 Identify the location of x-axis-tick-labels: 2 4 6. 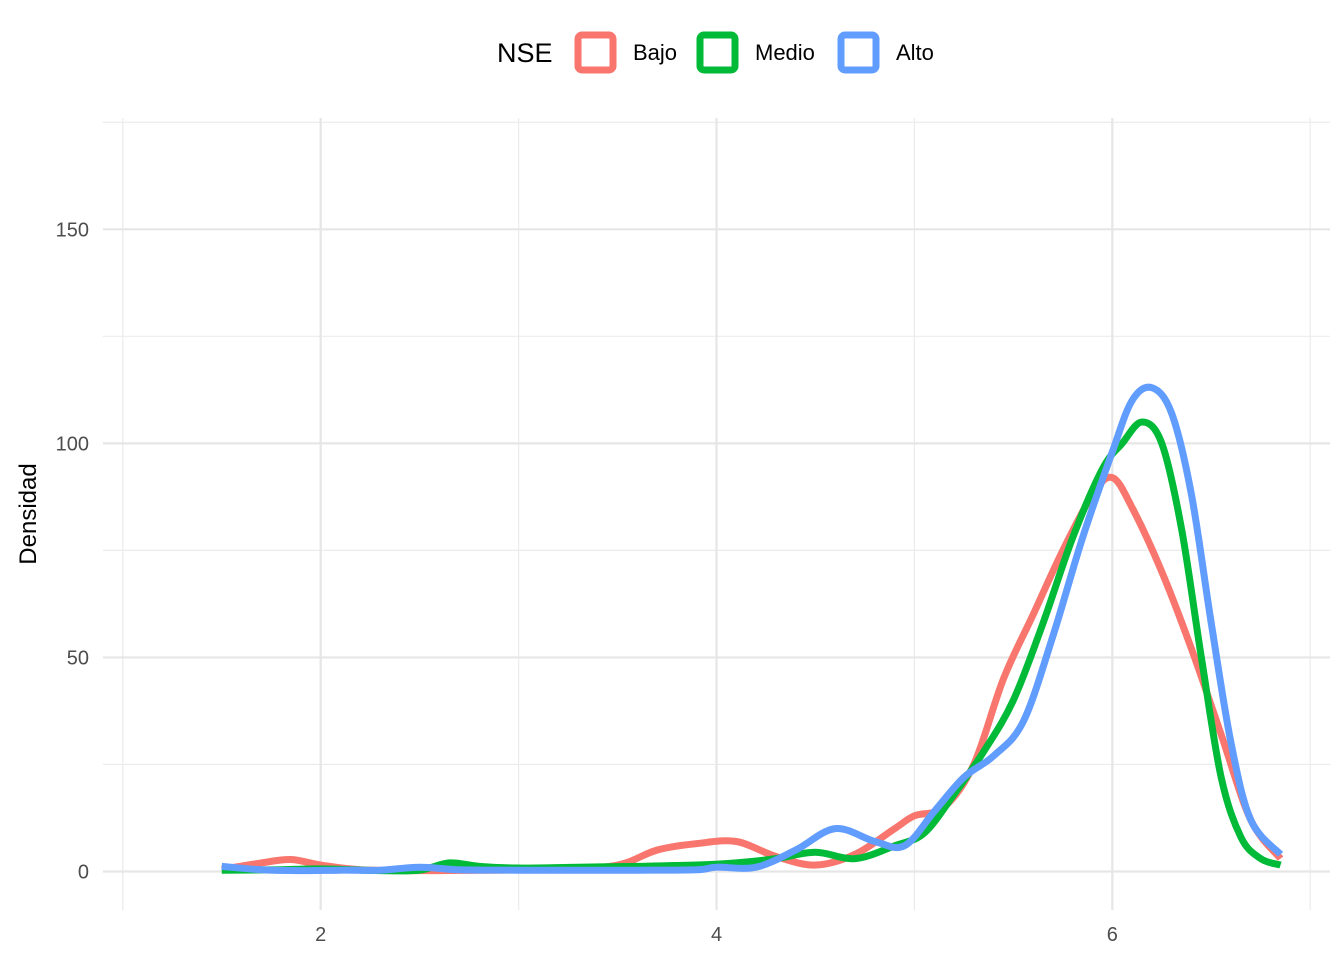
(716, 935).